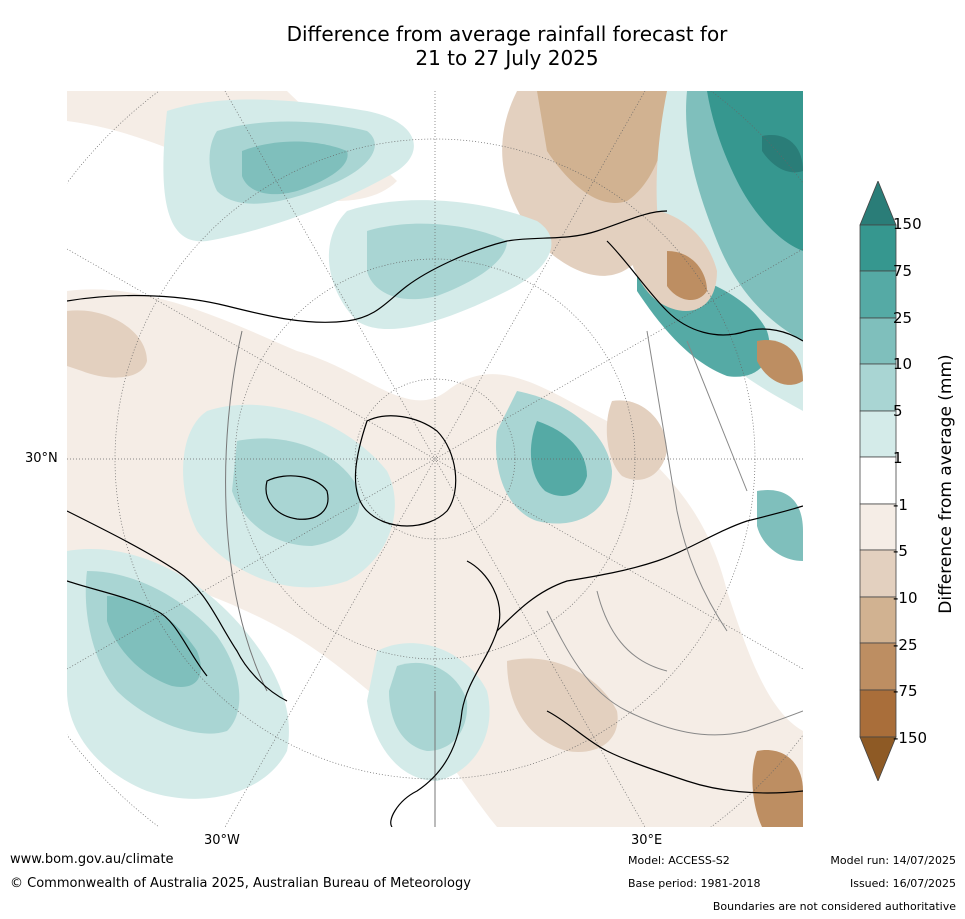 The height and width of the screenshot is (919, 965). Describe the element at coordinates (878, 713) in the screenshot. I see `colorbar-band-m150-m75` at that location.